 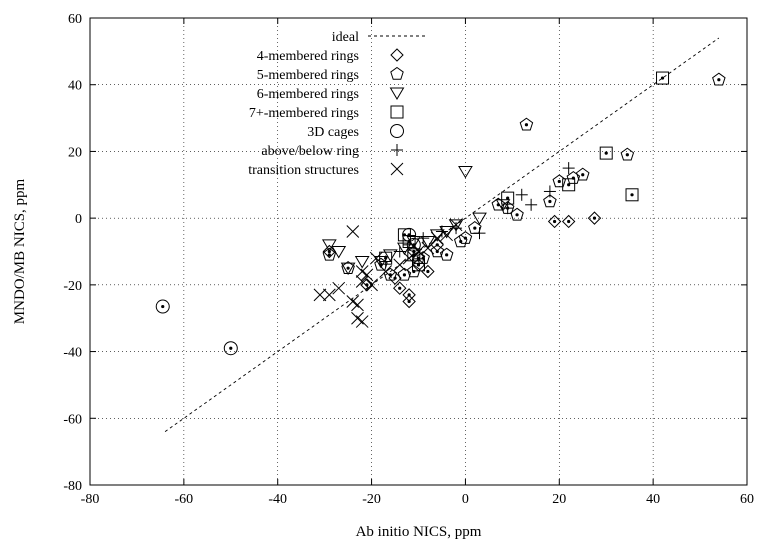 What do you see at coordinates (465, 499) in the screenshot?
I see `x-tick-label: 0` at bounding box center [465, 499].